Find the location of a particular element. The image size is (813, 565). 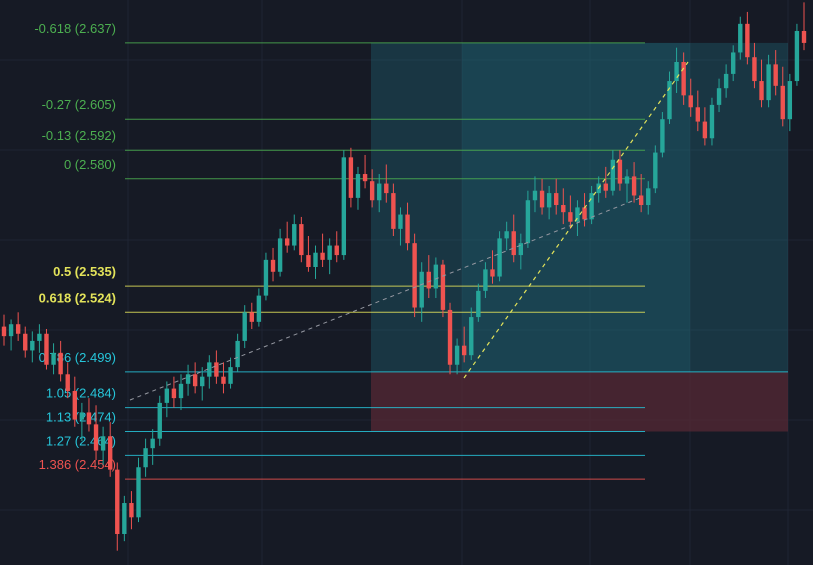

fib-level-label: 0.618 (2.524) is located at coordinates (77, 297).